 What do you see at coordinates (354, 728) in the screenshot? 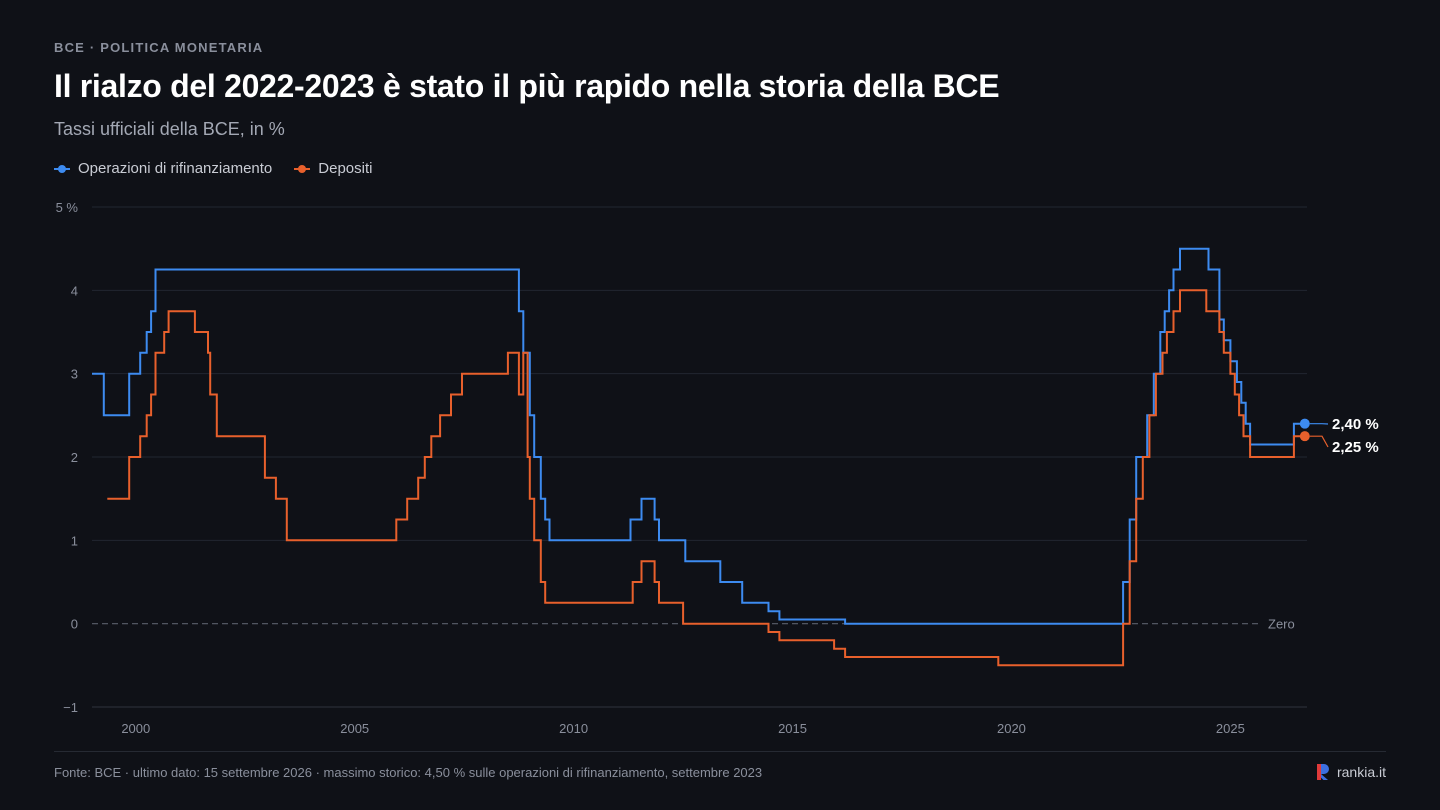
I see `x-tick-label: 2005` at bounding box center [354, 728].